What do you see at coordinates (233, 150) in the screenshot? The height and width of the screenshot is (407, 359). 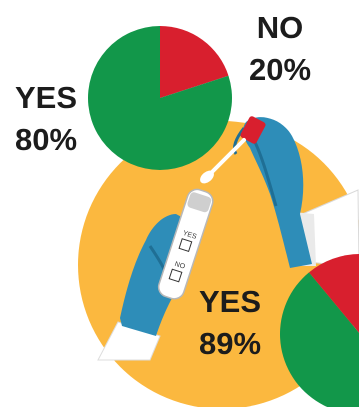 I see `swab-icon` at bounding box center [233, 150].